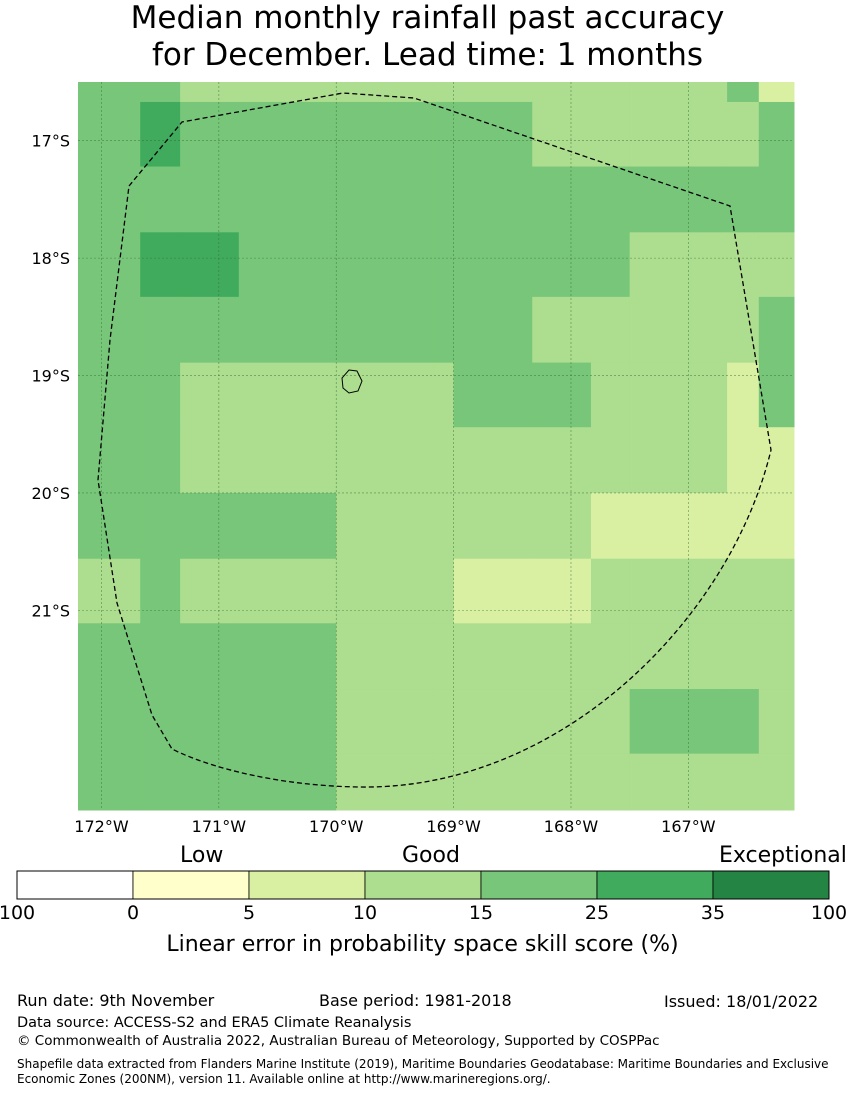  Describe the element at coordinates (688, 826) in the screenshot. I see `x-tick-label: 167°W` at that location.